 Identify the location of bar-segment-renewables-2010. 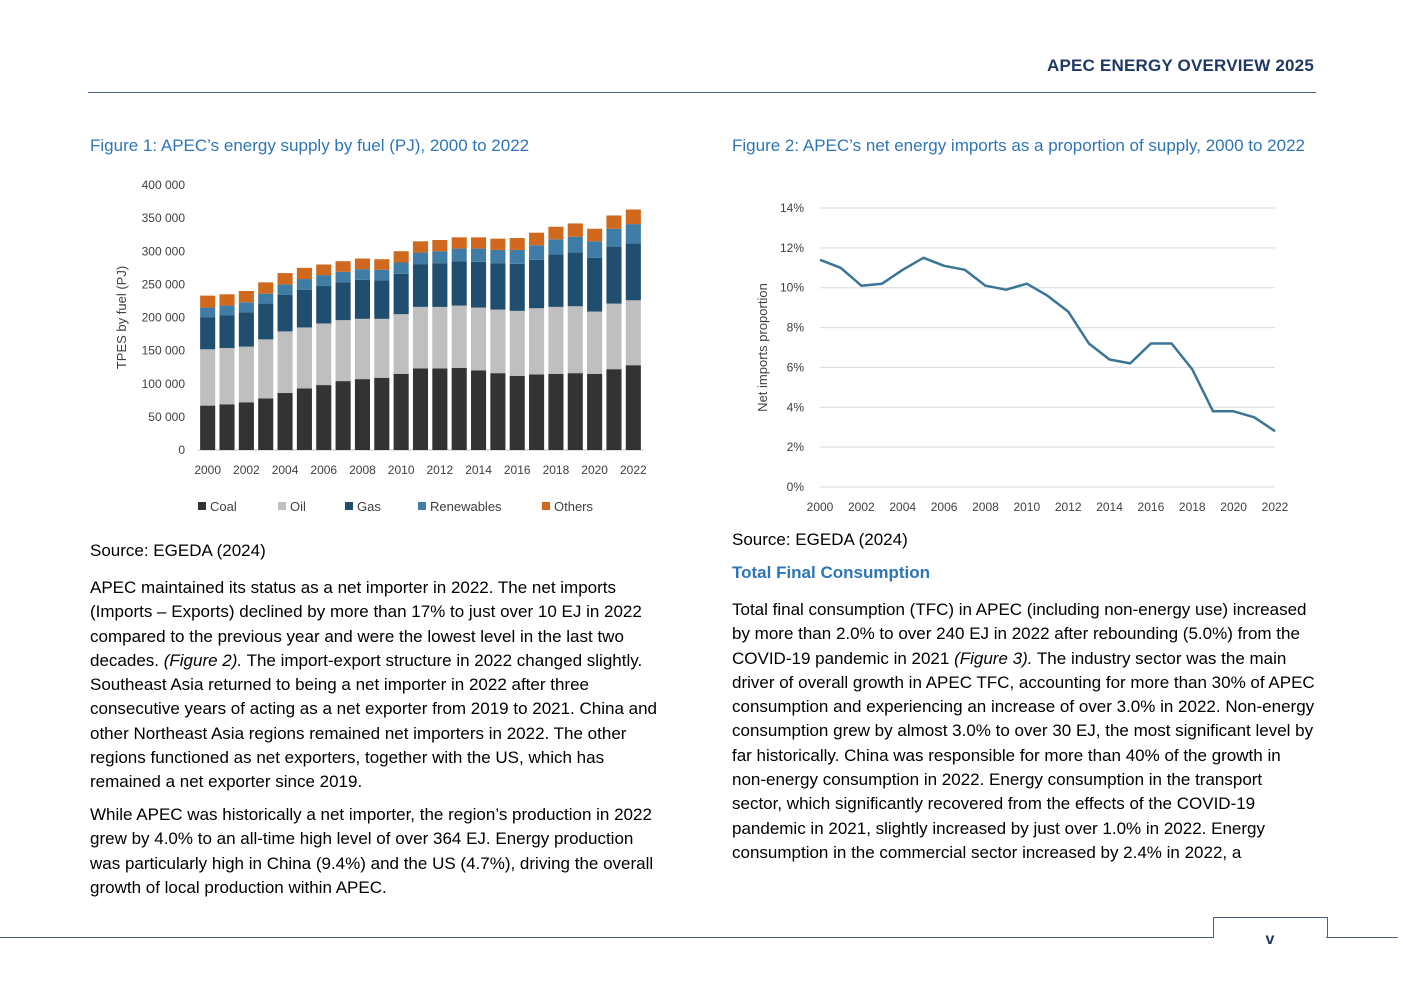
(401, 268).